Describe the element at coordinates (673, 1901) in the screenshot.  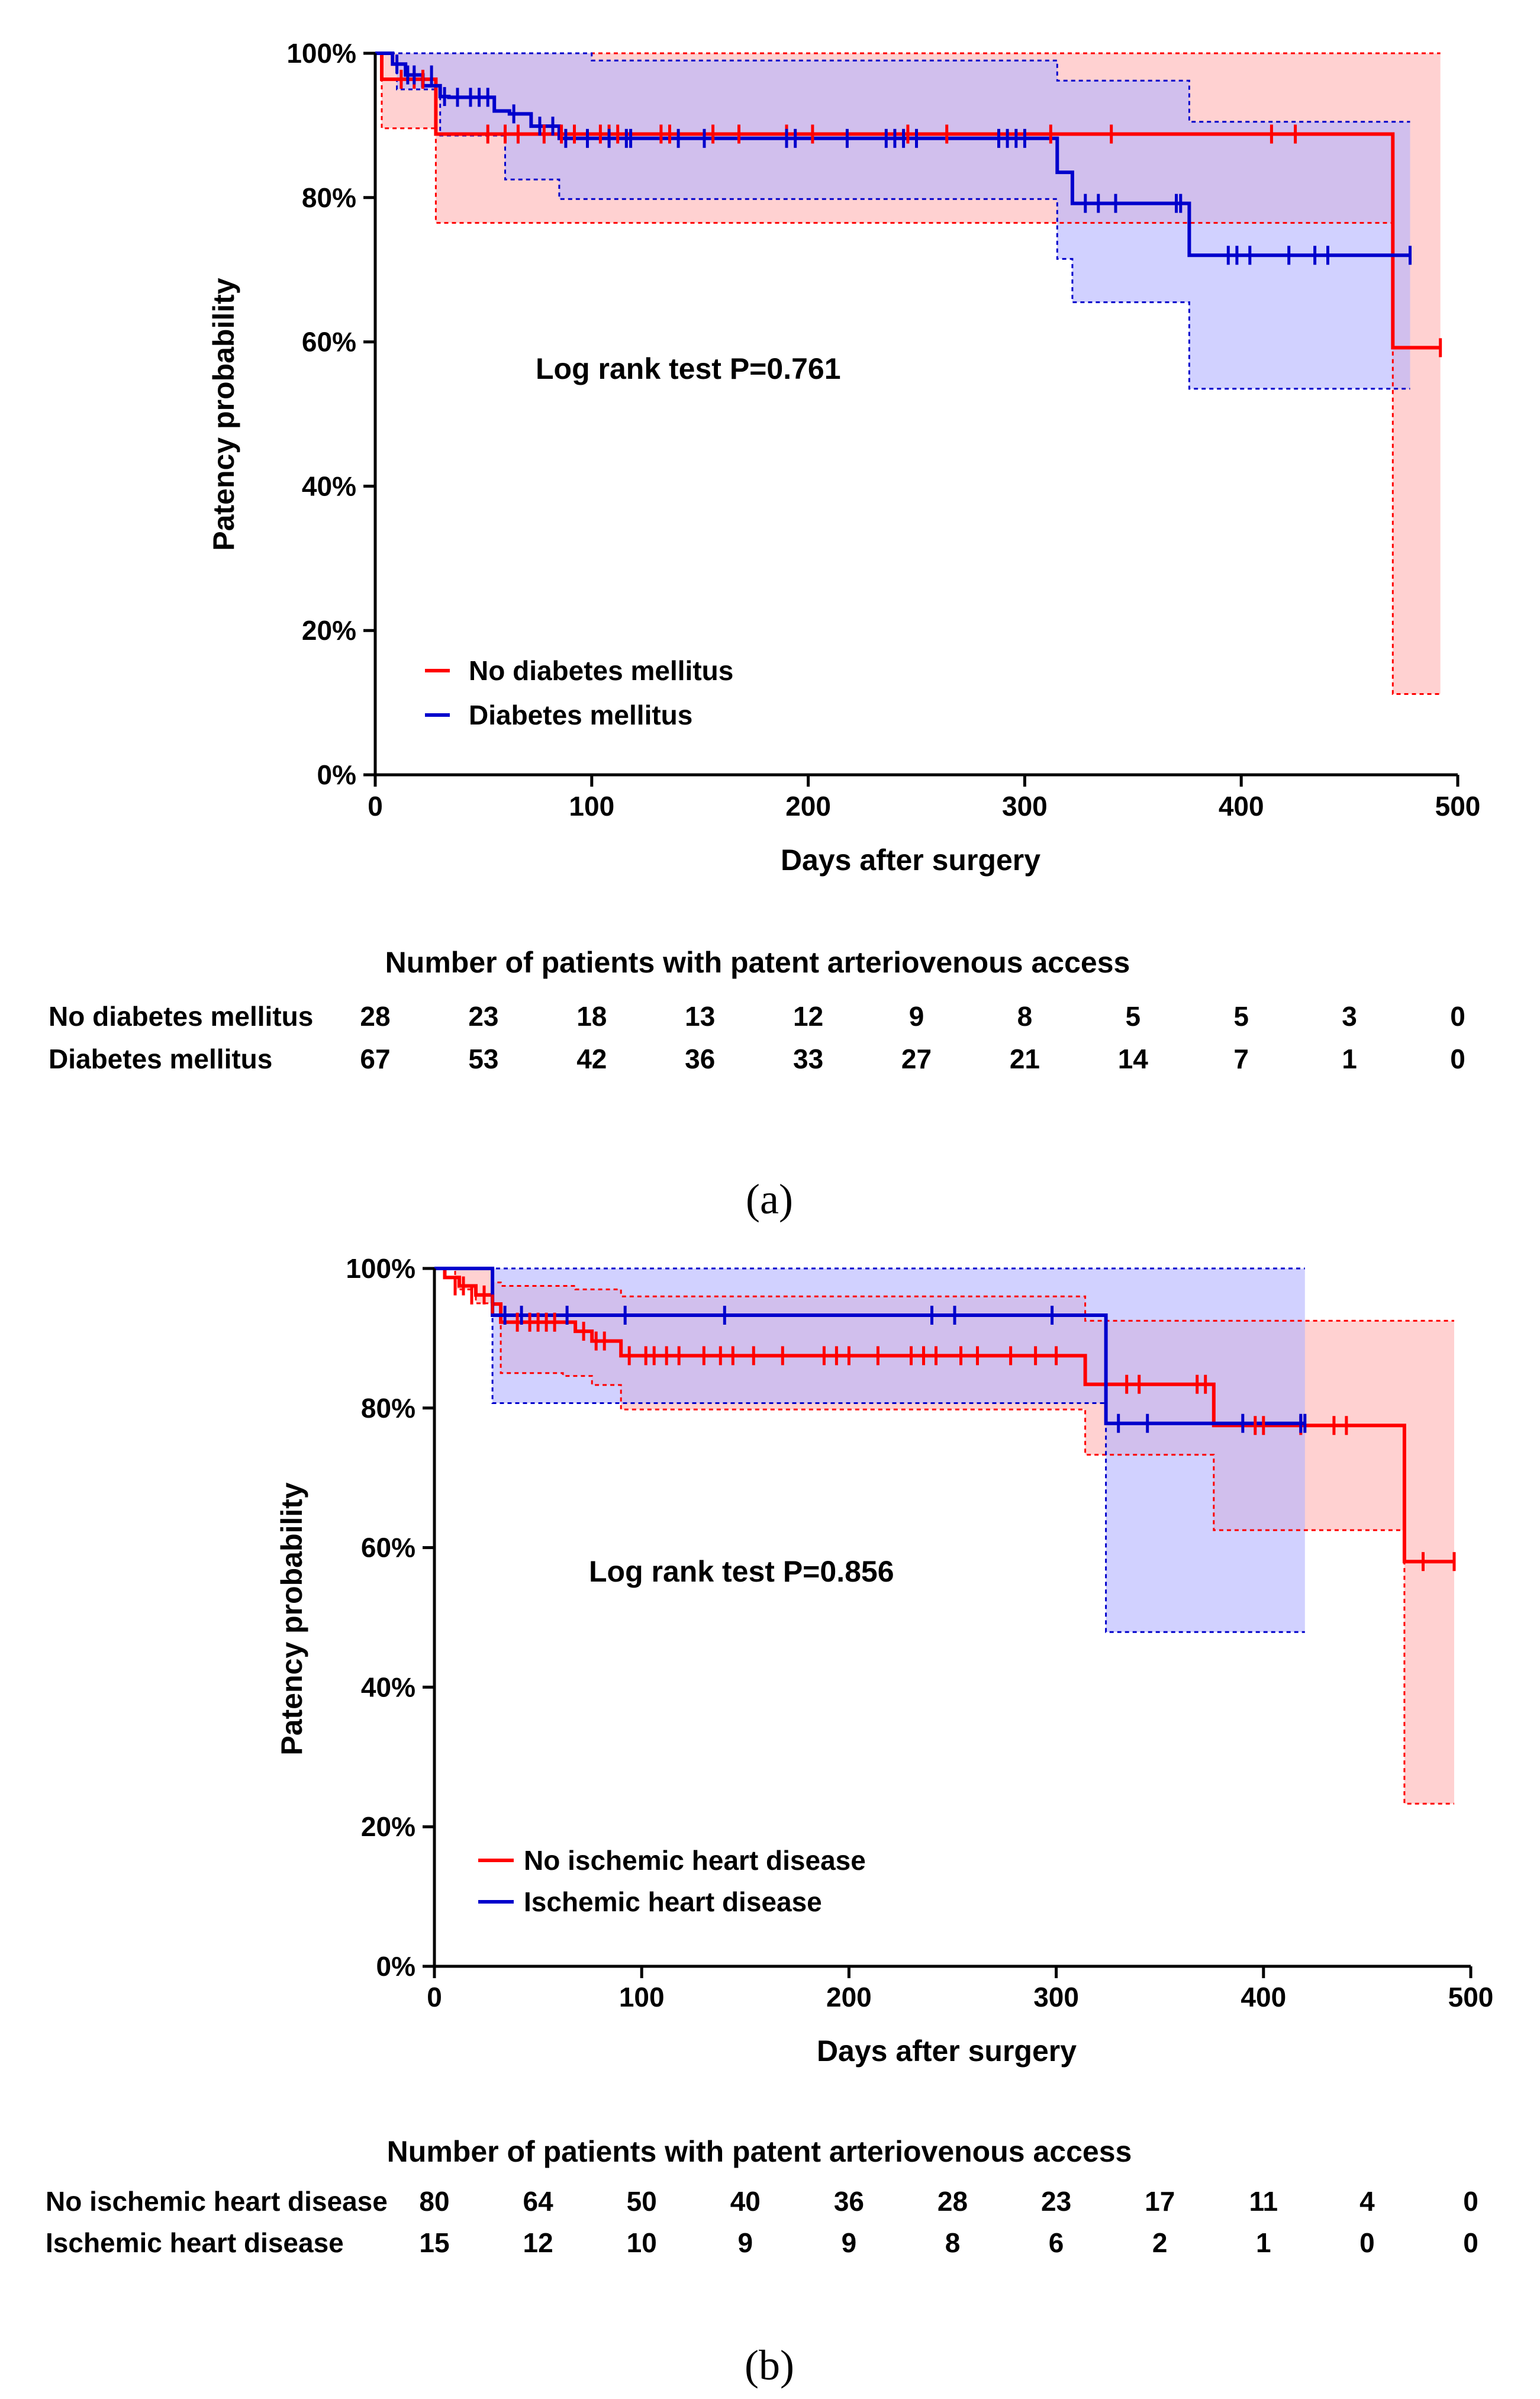
I see `legend-label-1: Ischemic heart disease` at that location.